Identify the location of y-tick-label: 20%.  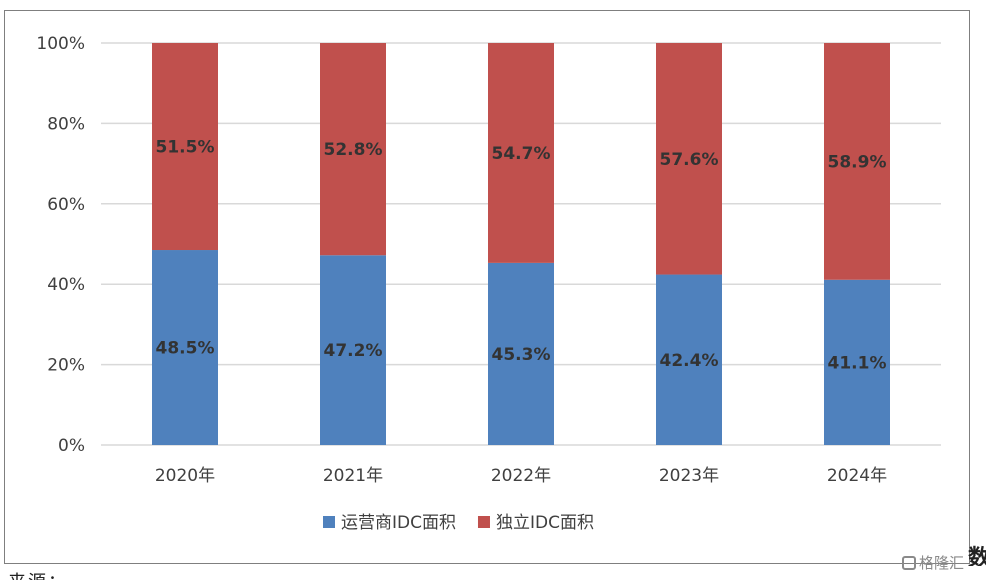
(66, 366).